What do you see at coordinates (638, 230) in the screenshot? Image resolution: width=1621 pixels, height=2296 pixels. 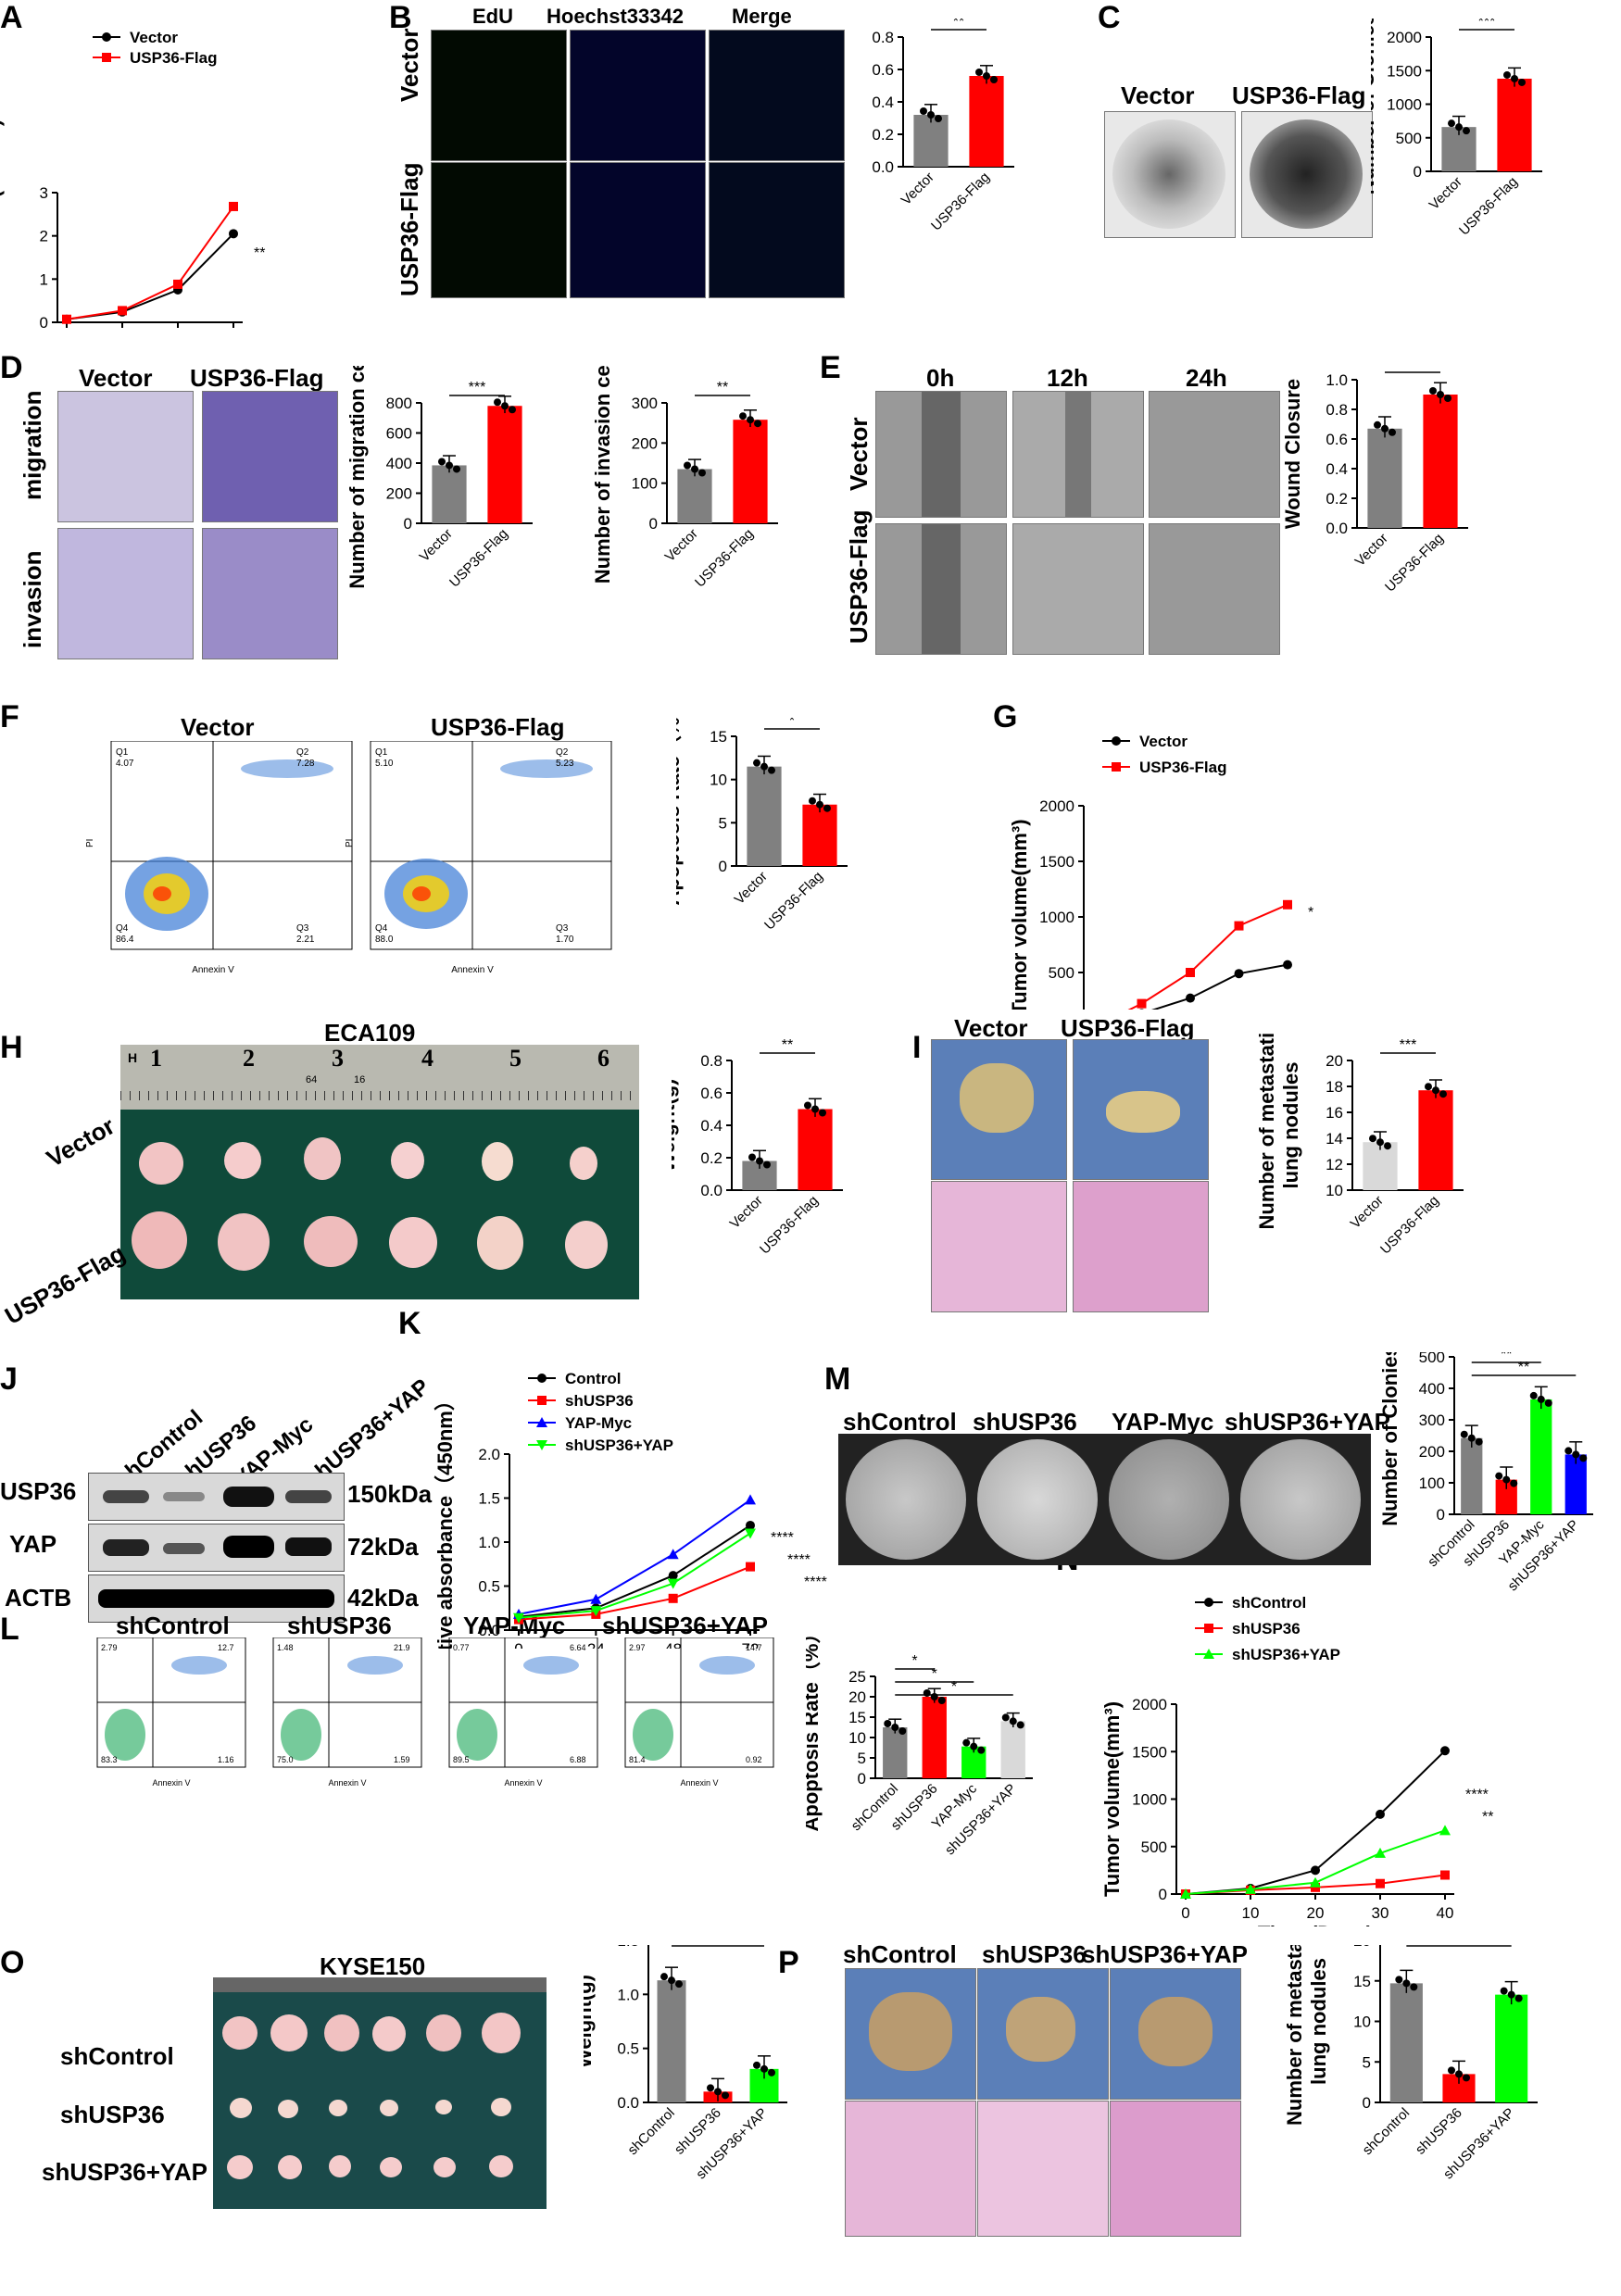 I see `b-hoechst-usp36-image` at bounding box center [638, 230].